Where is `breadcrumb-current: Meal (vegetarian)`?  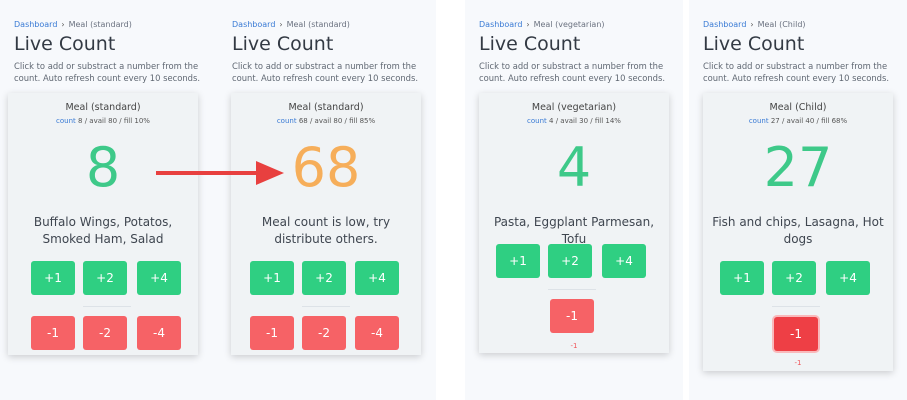
breadcrumb-current: Meal (vegetarian) is located at coordinates (569, 24).